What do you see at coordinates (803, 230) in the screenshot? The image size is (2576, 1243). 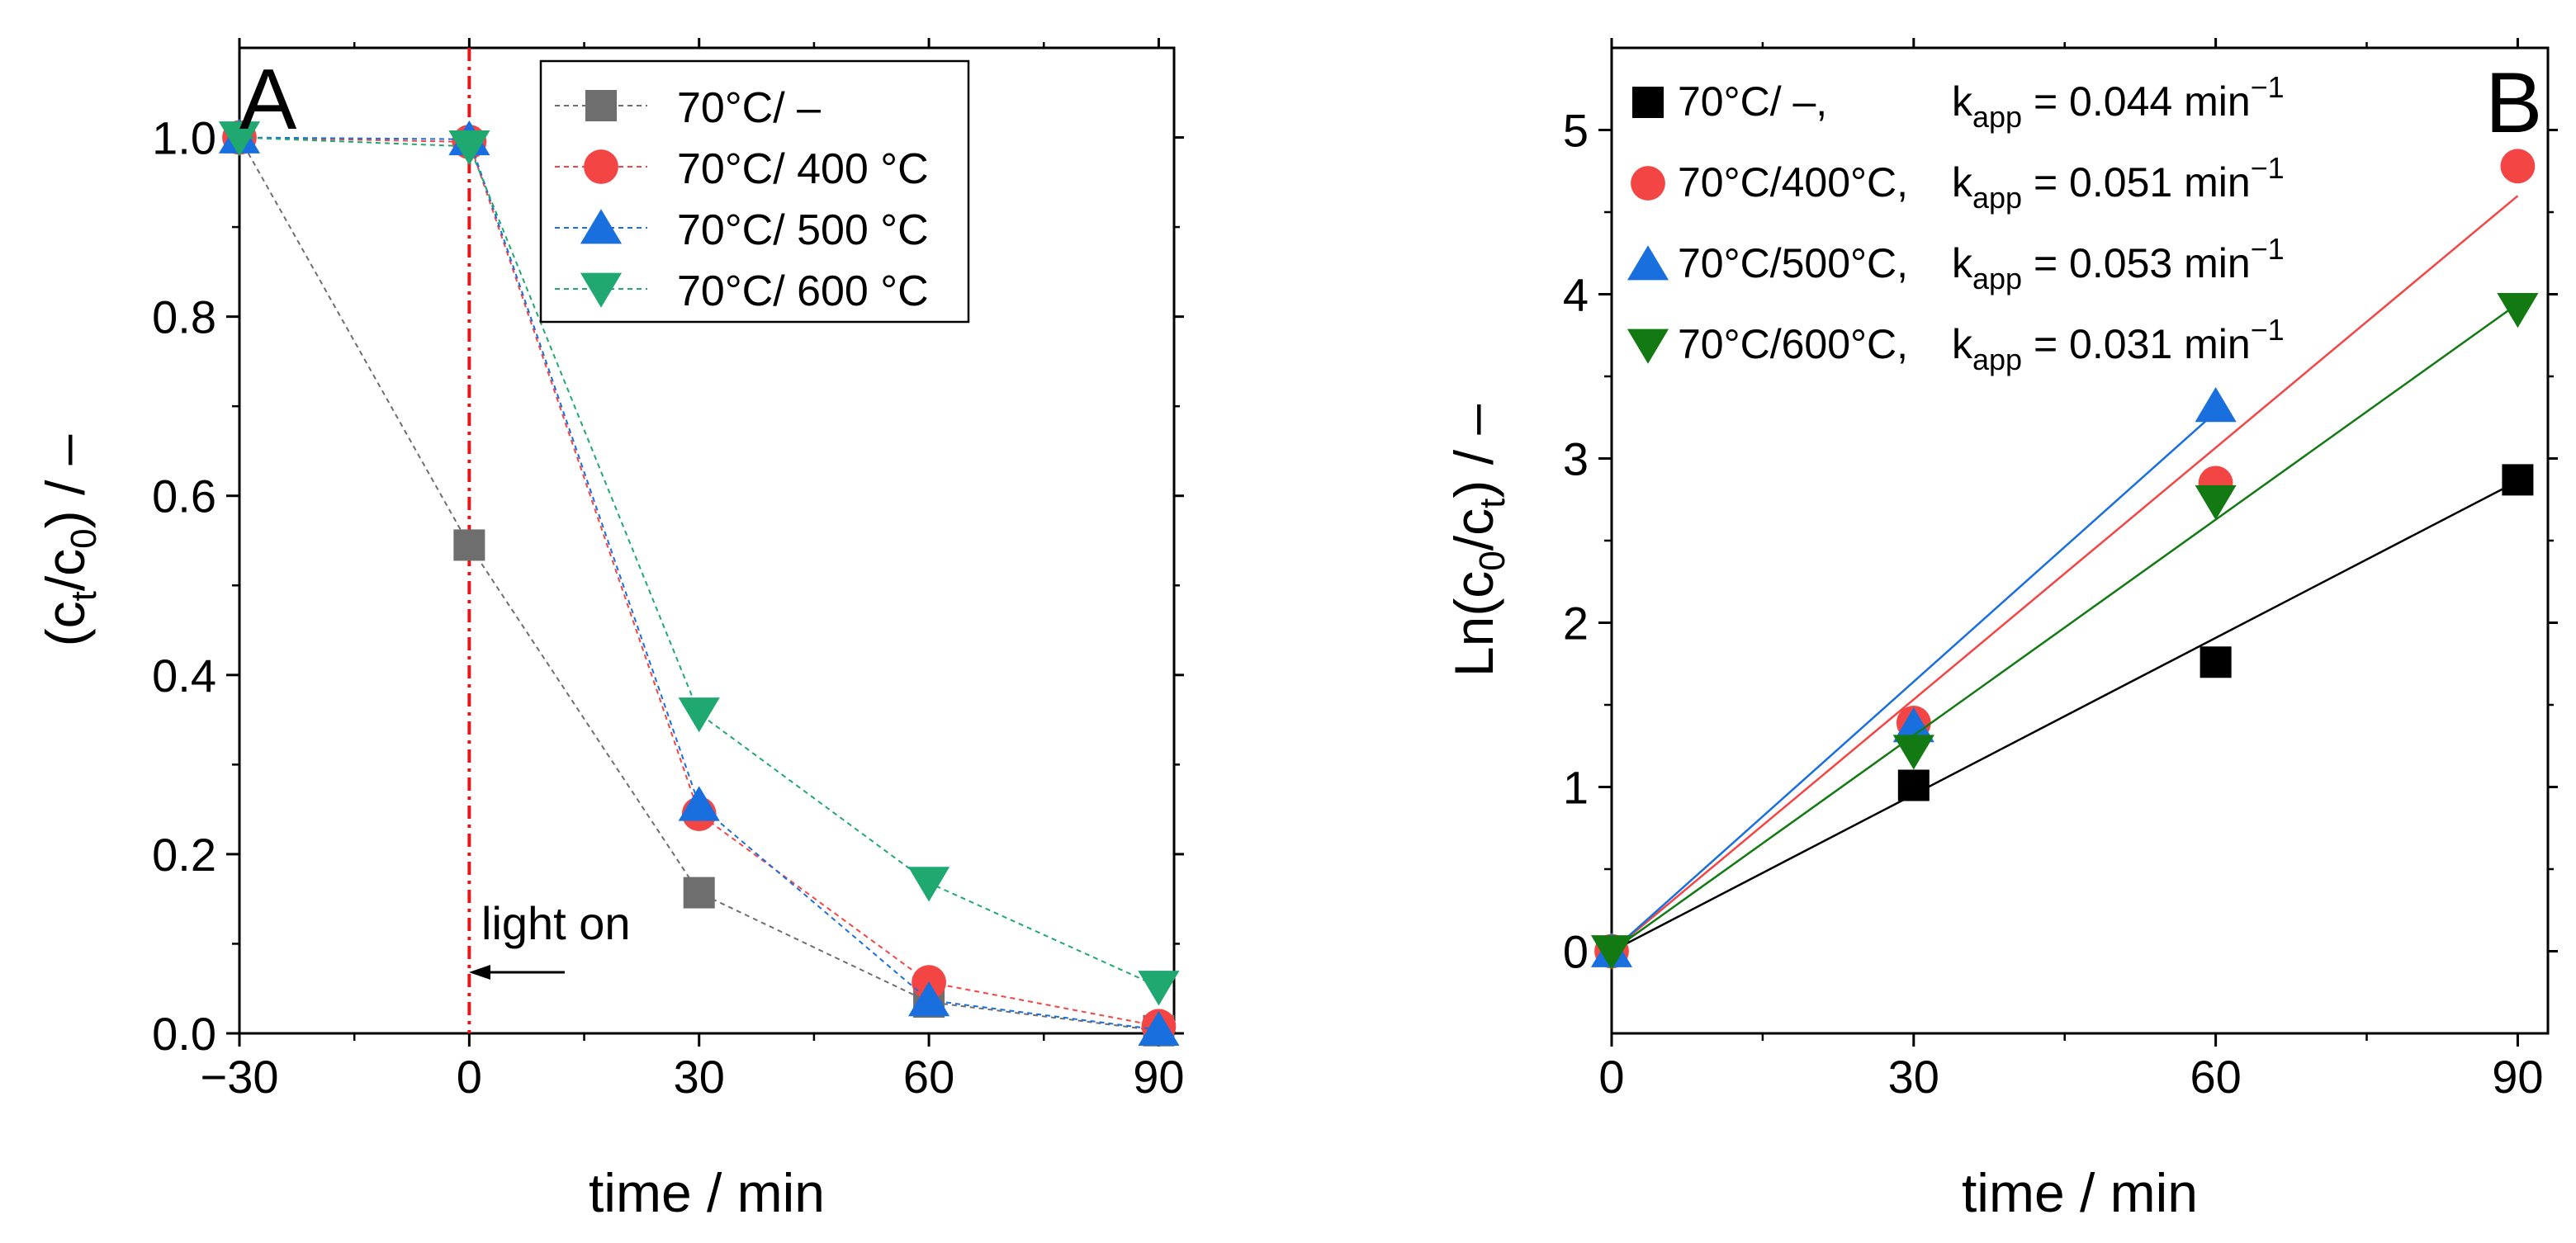 I see `legend-label: 70°C/ 500 °C` at bounding box center [803, 230].